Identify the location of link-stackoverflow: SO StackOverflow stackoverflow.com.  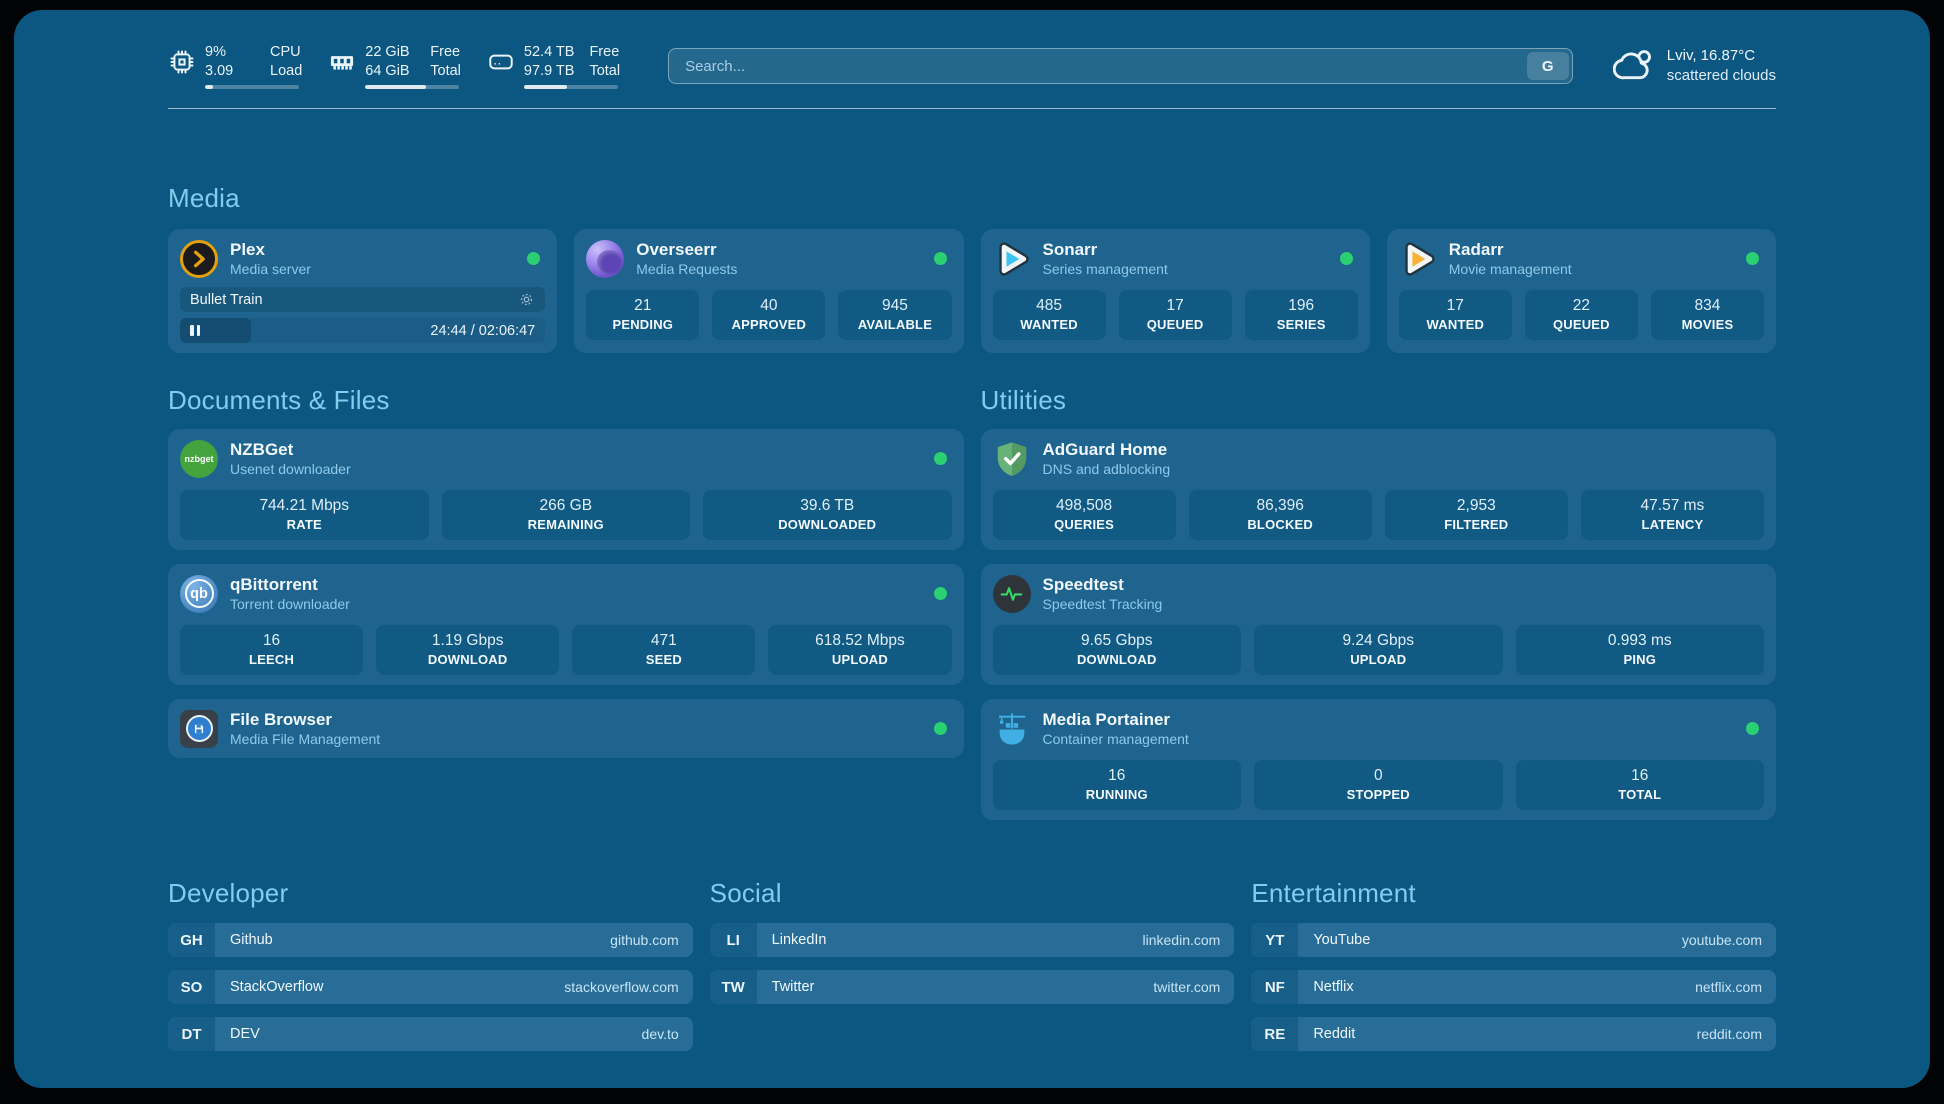
(430, 987).